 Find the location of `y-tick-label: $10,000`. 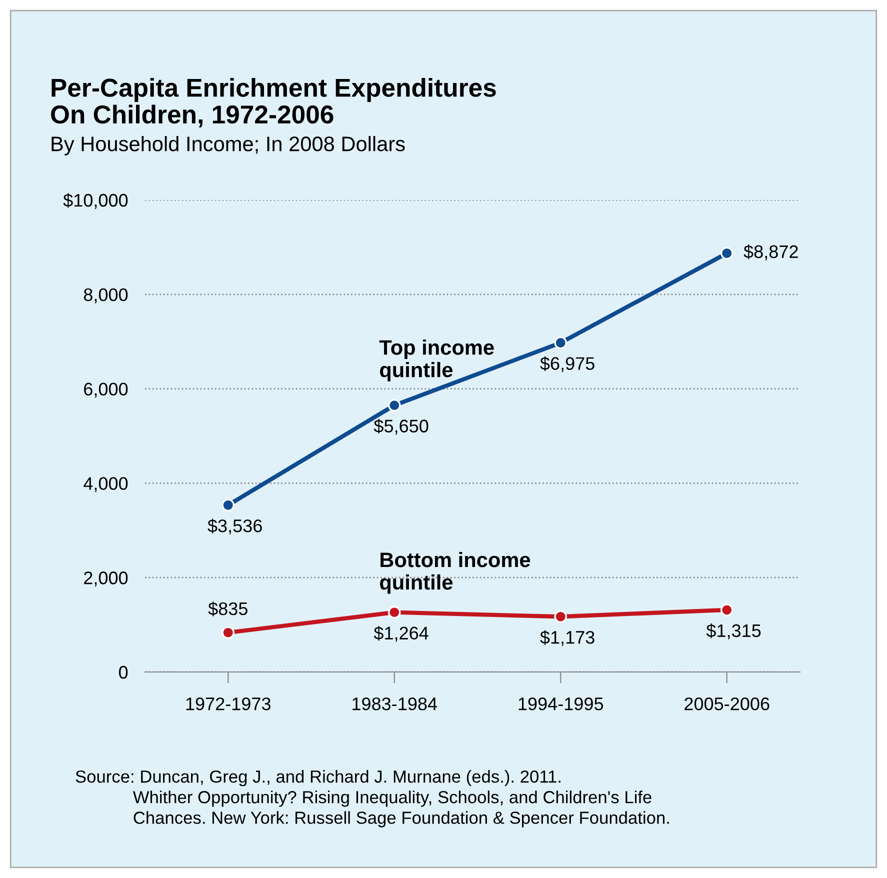

y-tick-label: $10,000 is located at coordinates (95, 201).